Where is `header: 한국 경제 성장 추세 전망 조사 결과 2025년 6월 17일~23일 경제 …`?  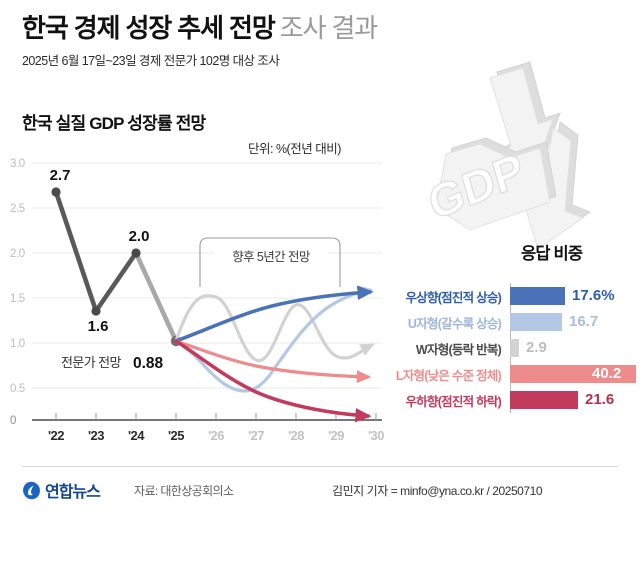
header: 한국 경제 성장 추세 전망 조사 결과 2025년 6월 17일~23일 경제 … is located at coordinates (322, 41).